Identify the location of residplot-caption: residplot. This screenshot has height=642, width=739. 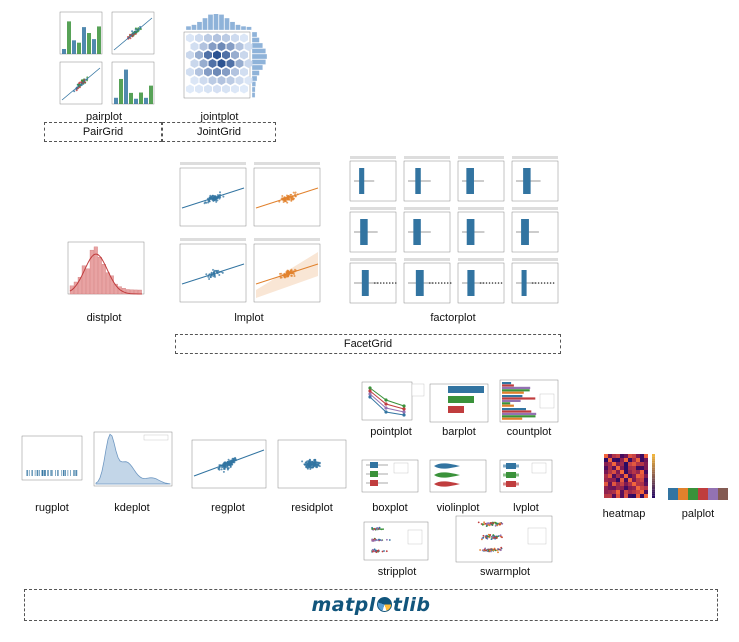
(312, 508).